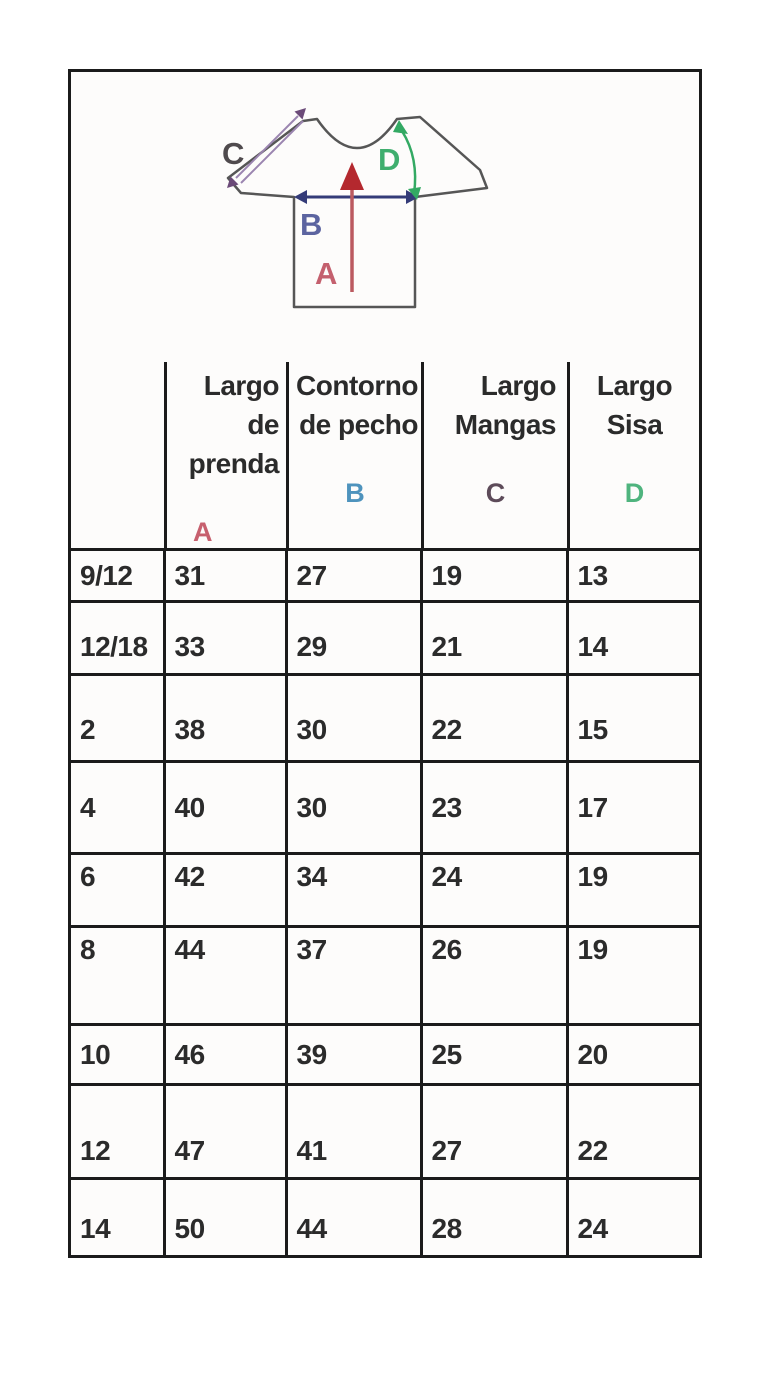 The image size is (765, 1390). I want to click on value-cell: 17, so click(632, 807).